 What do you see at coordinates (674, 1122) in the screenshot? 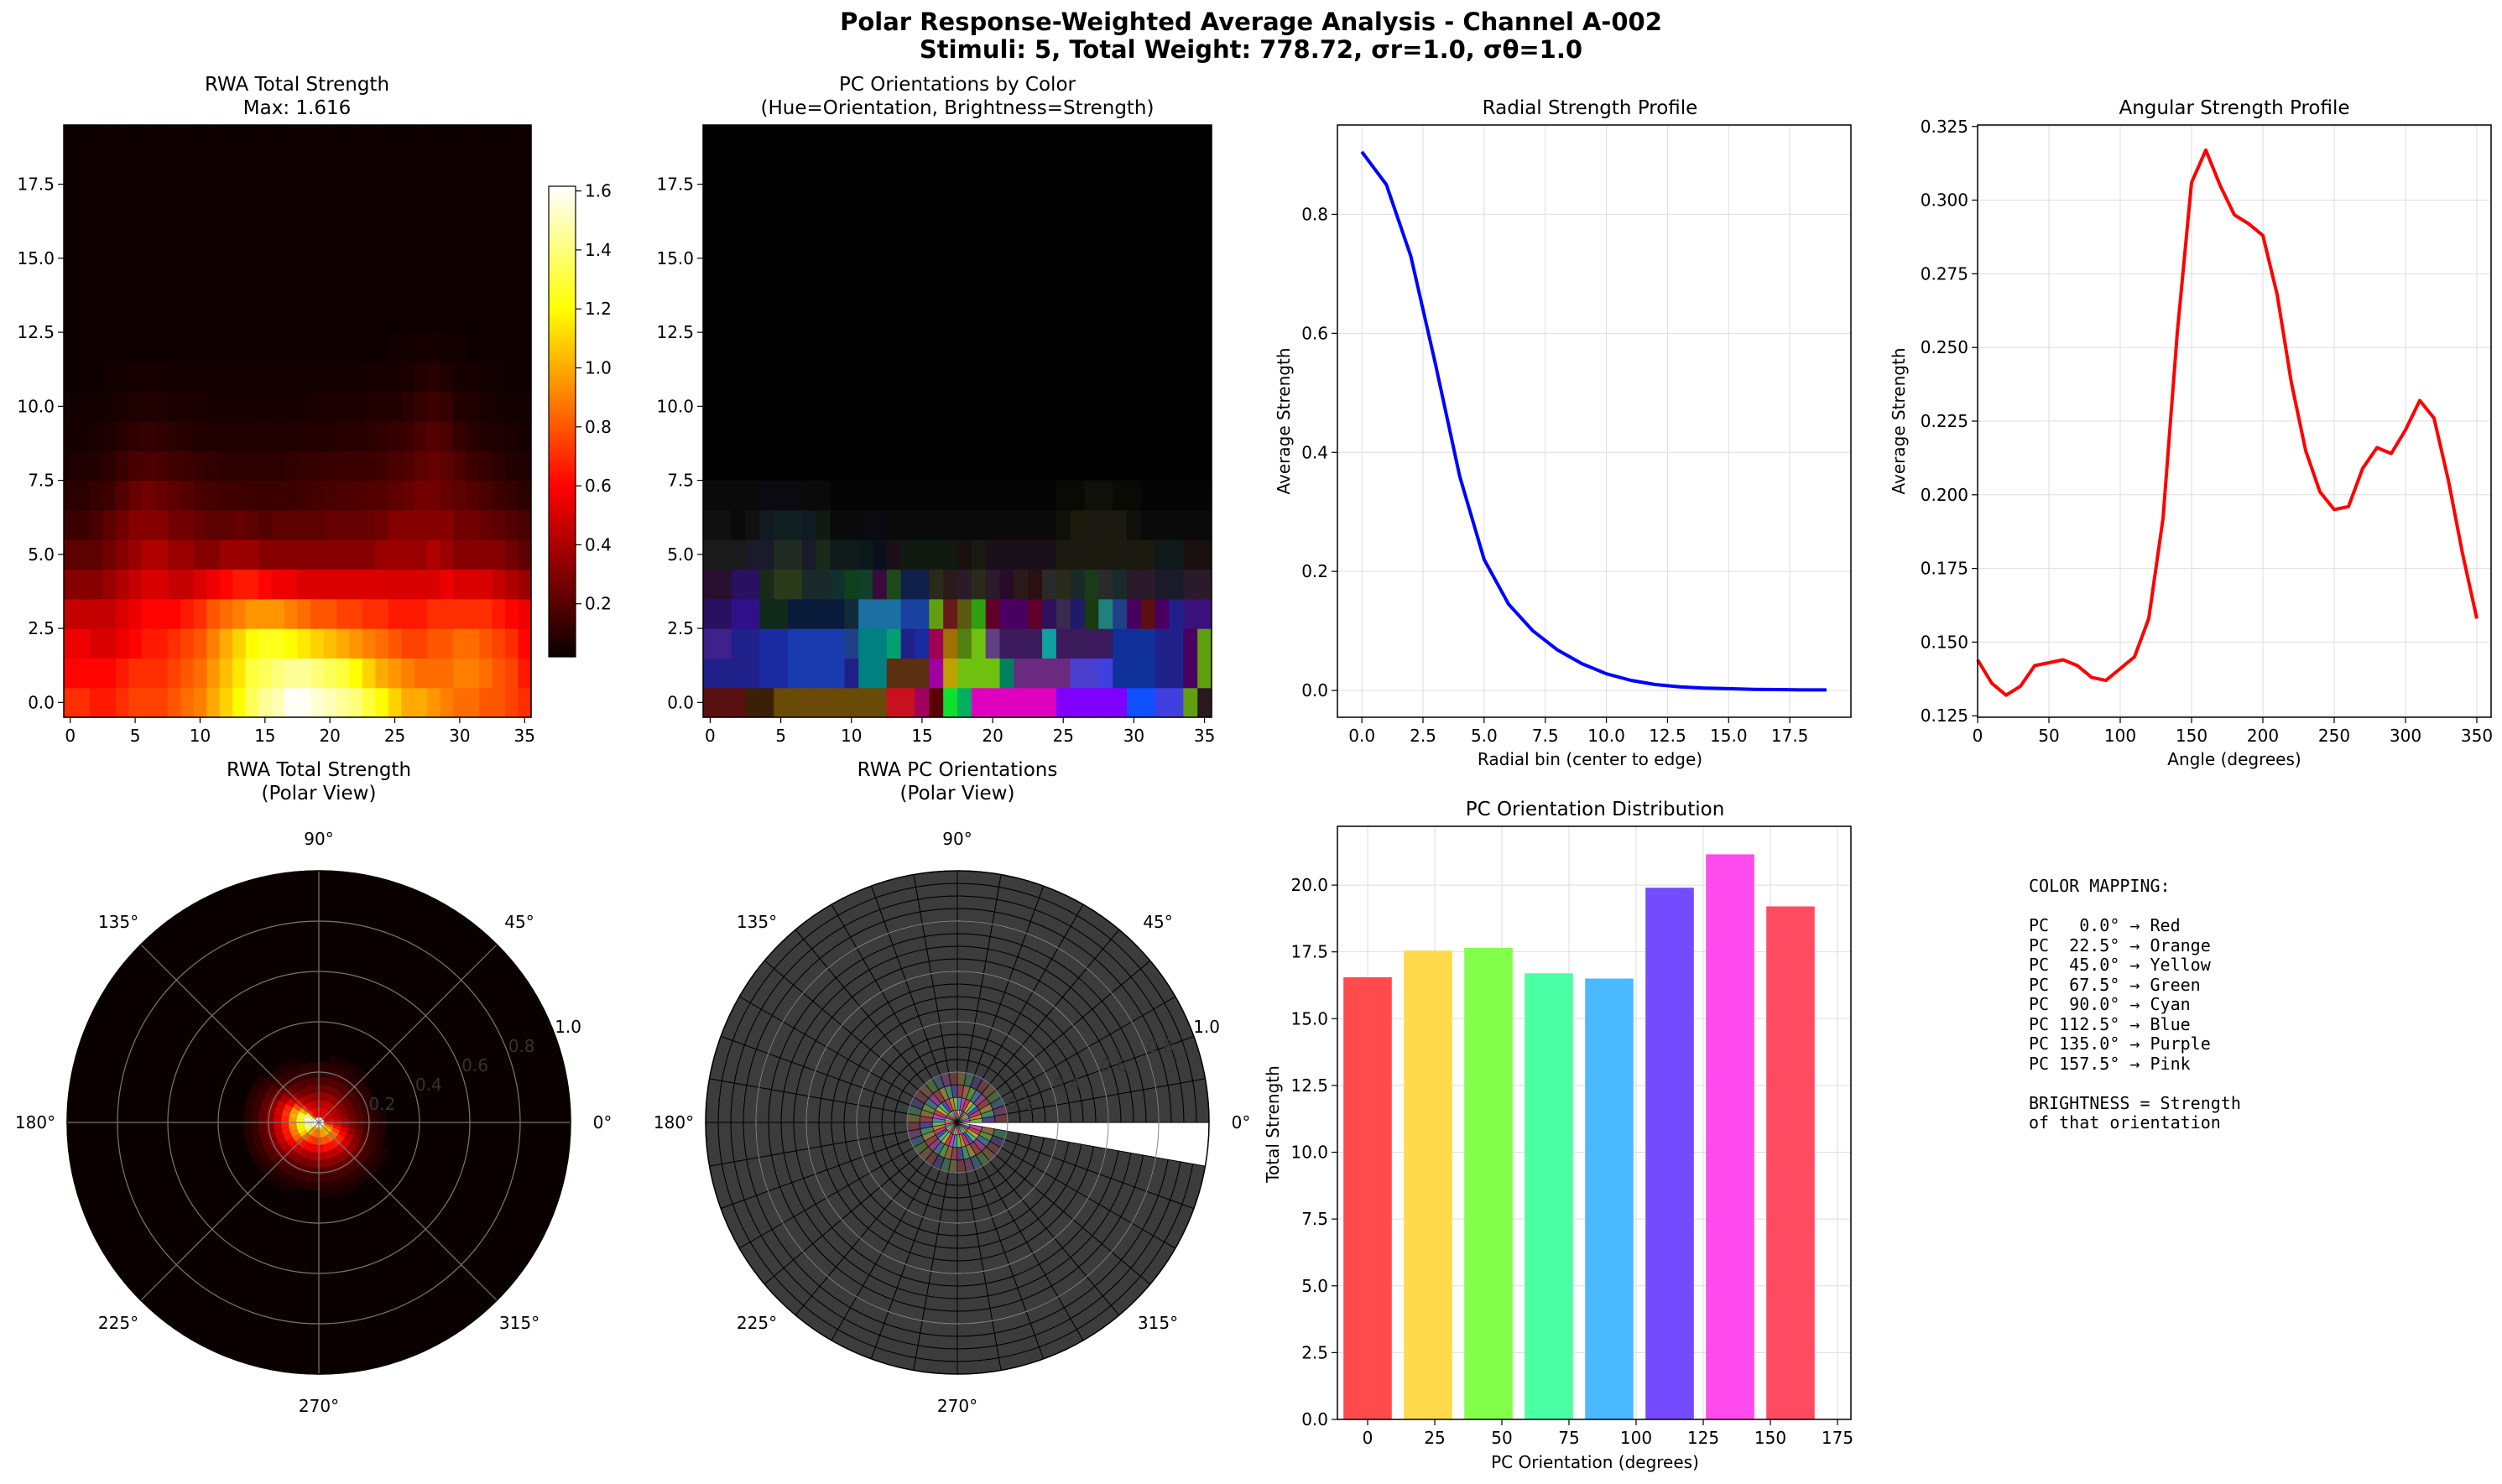
I see `angle-tick-label: 180°` at bounding box center [674, 1122].